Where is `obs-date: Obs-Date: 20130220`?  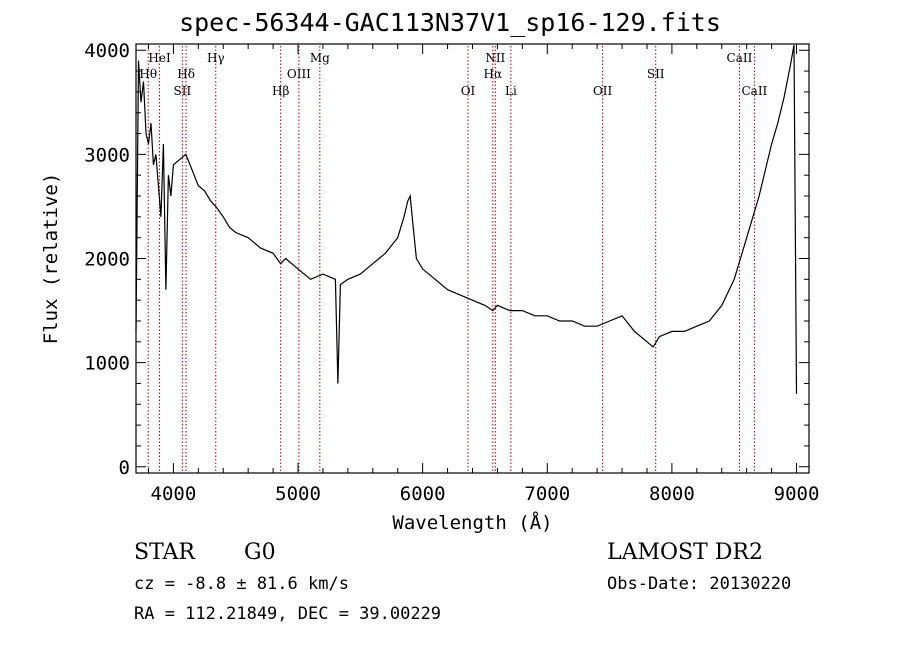
obs-date: Obs-Date: 20130220 is located at coordinates (699, 584).